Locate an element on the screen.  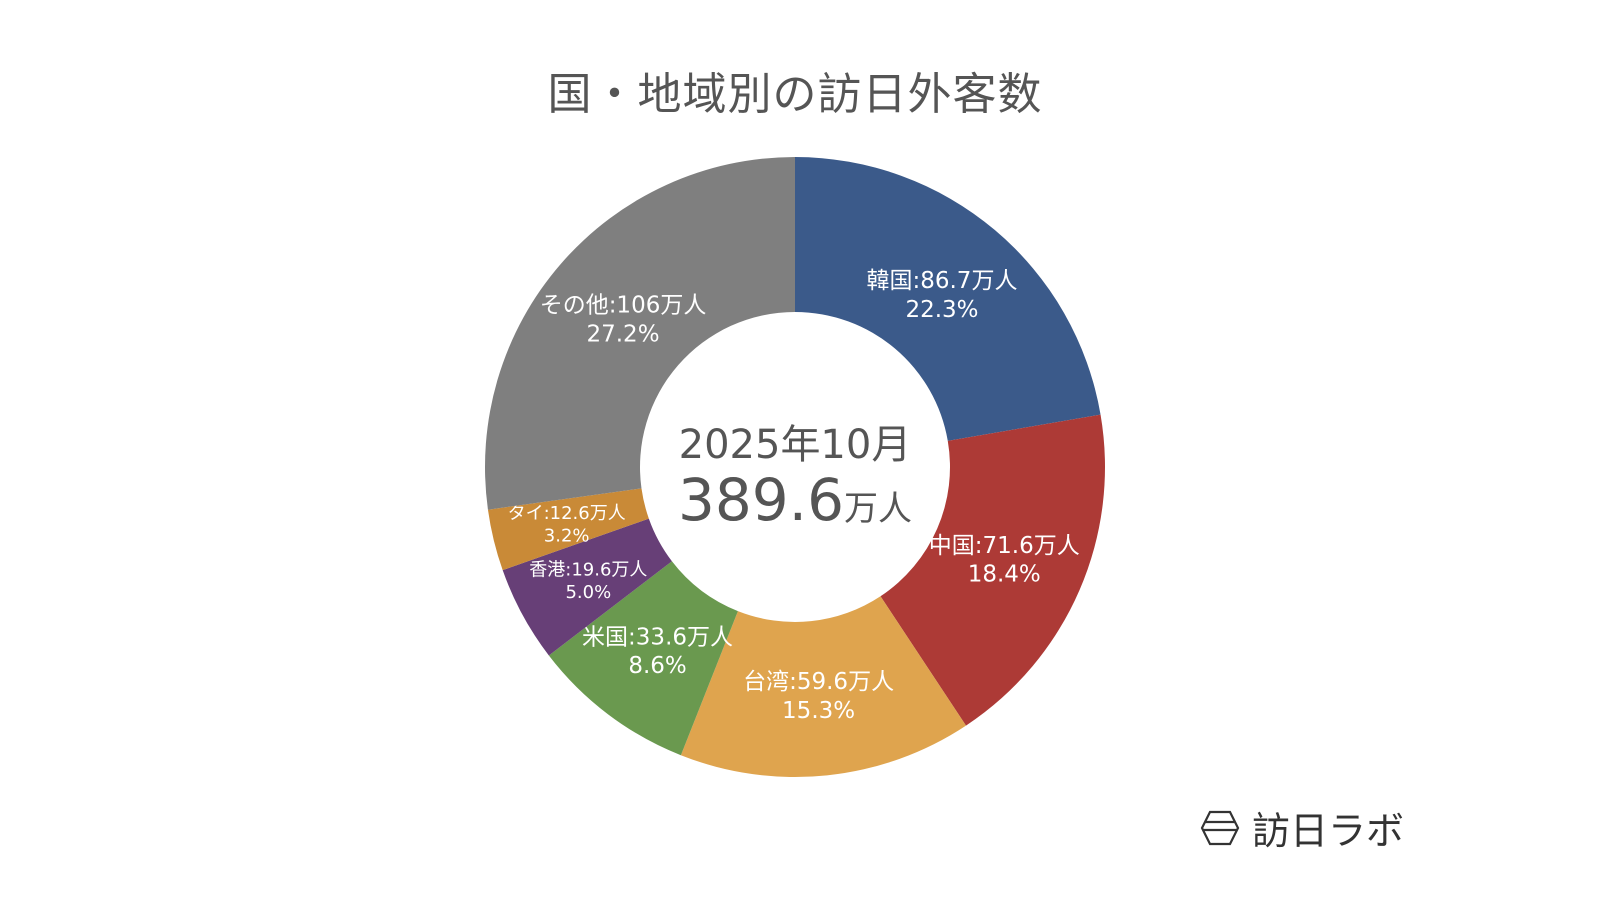
slice-label-6: その他:106万人 is located at coordinates (623, 306).